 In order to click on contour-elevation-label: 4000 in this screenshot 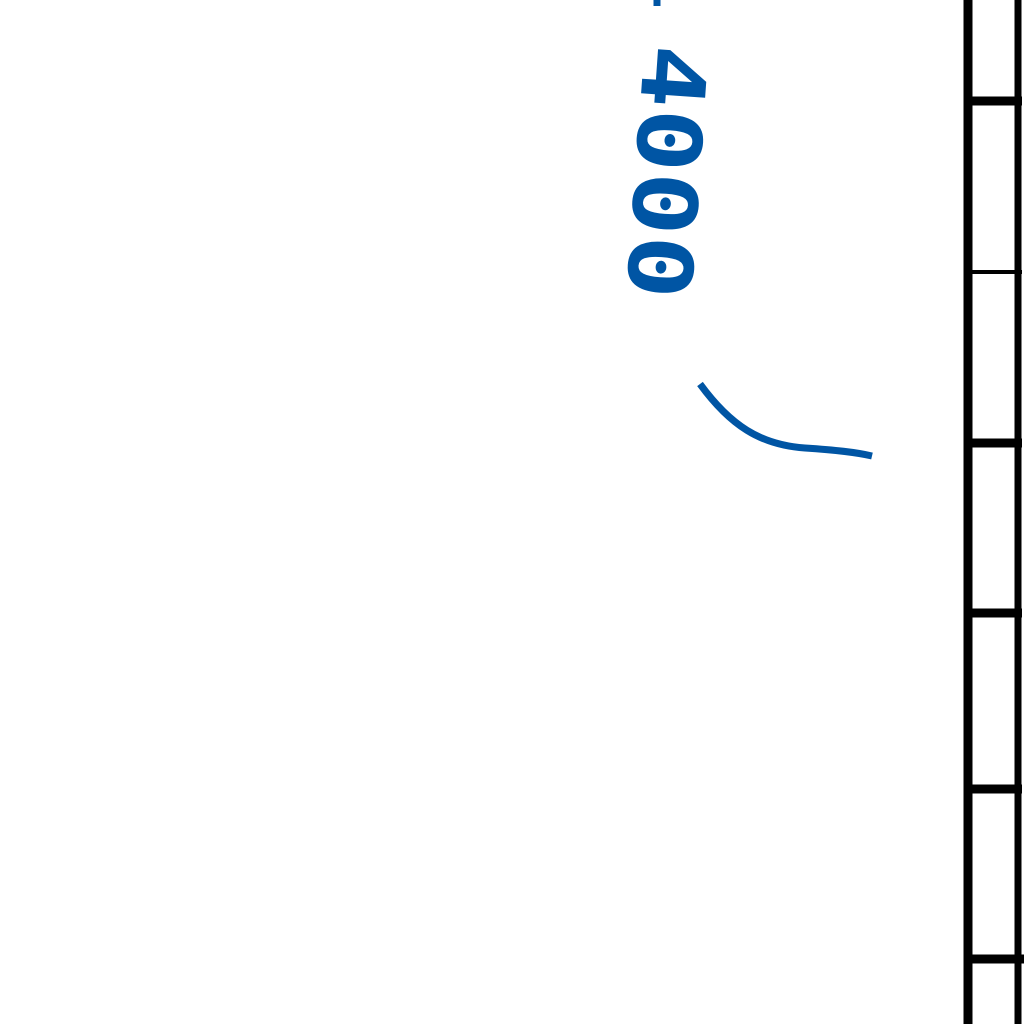, I will do `click(666, 172)`.